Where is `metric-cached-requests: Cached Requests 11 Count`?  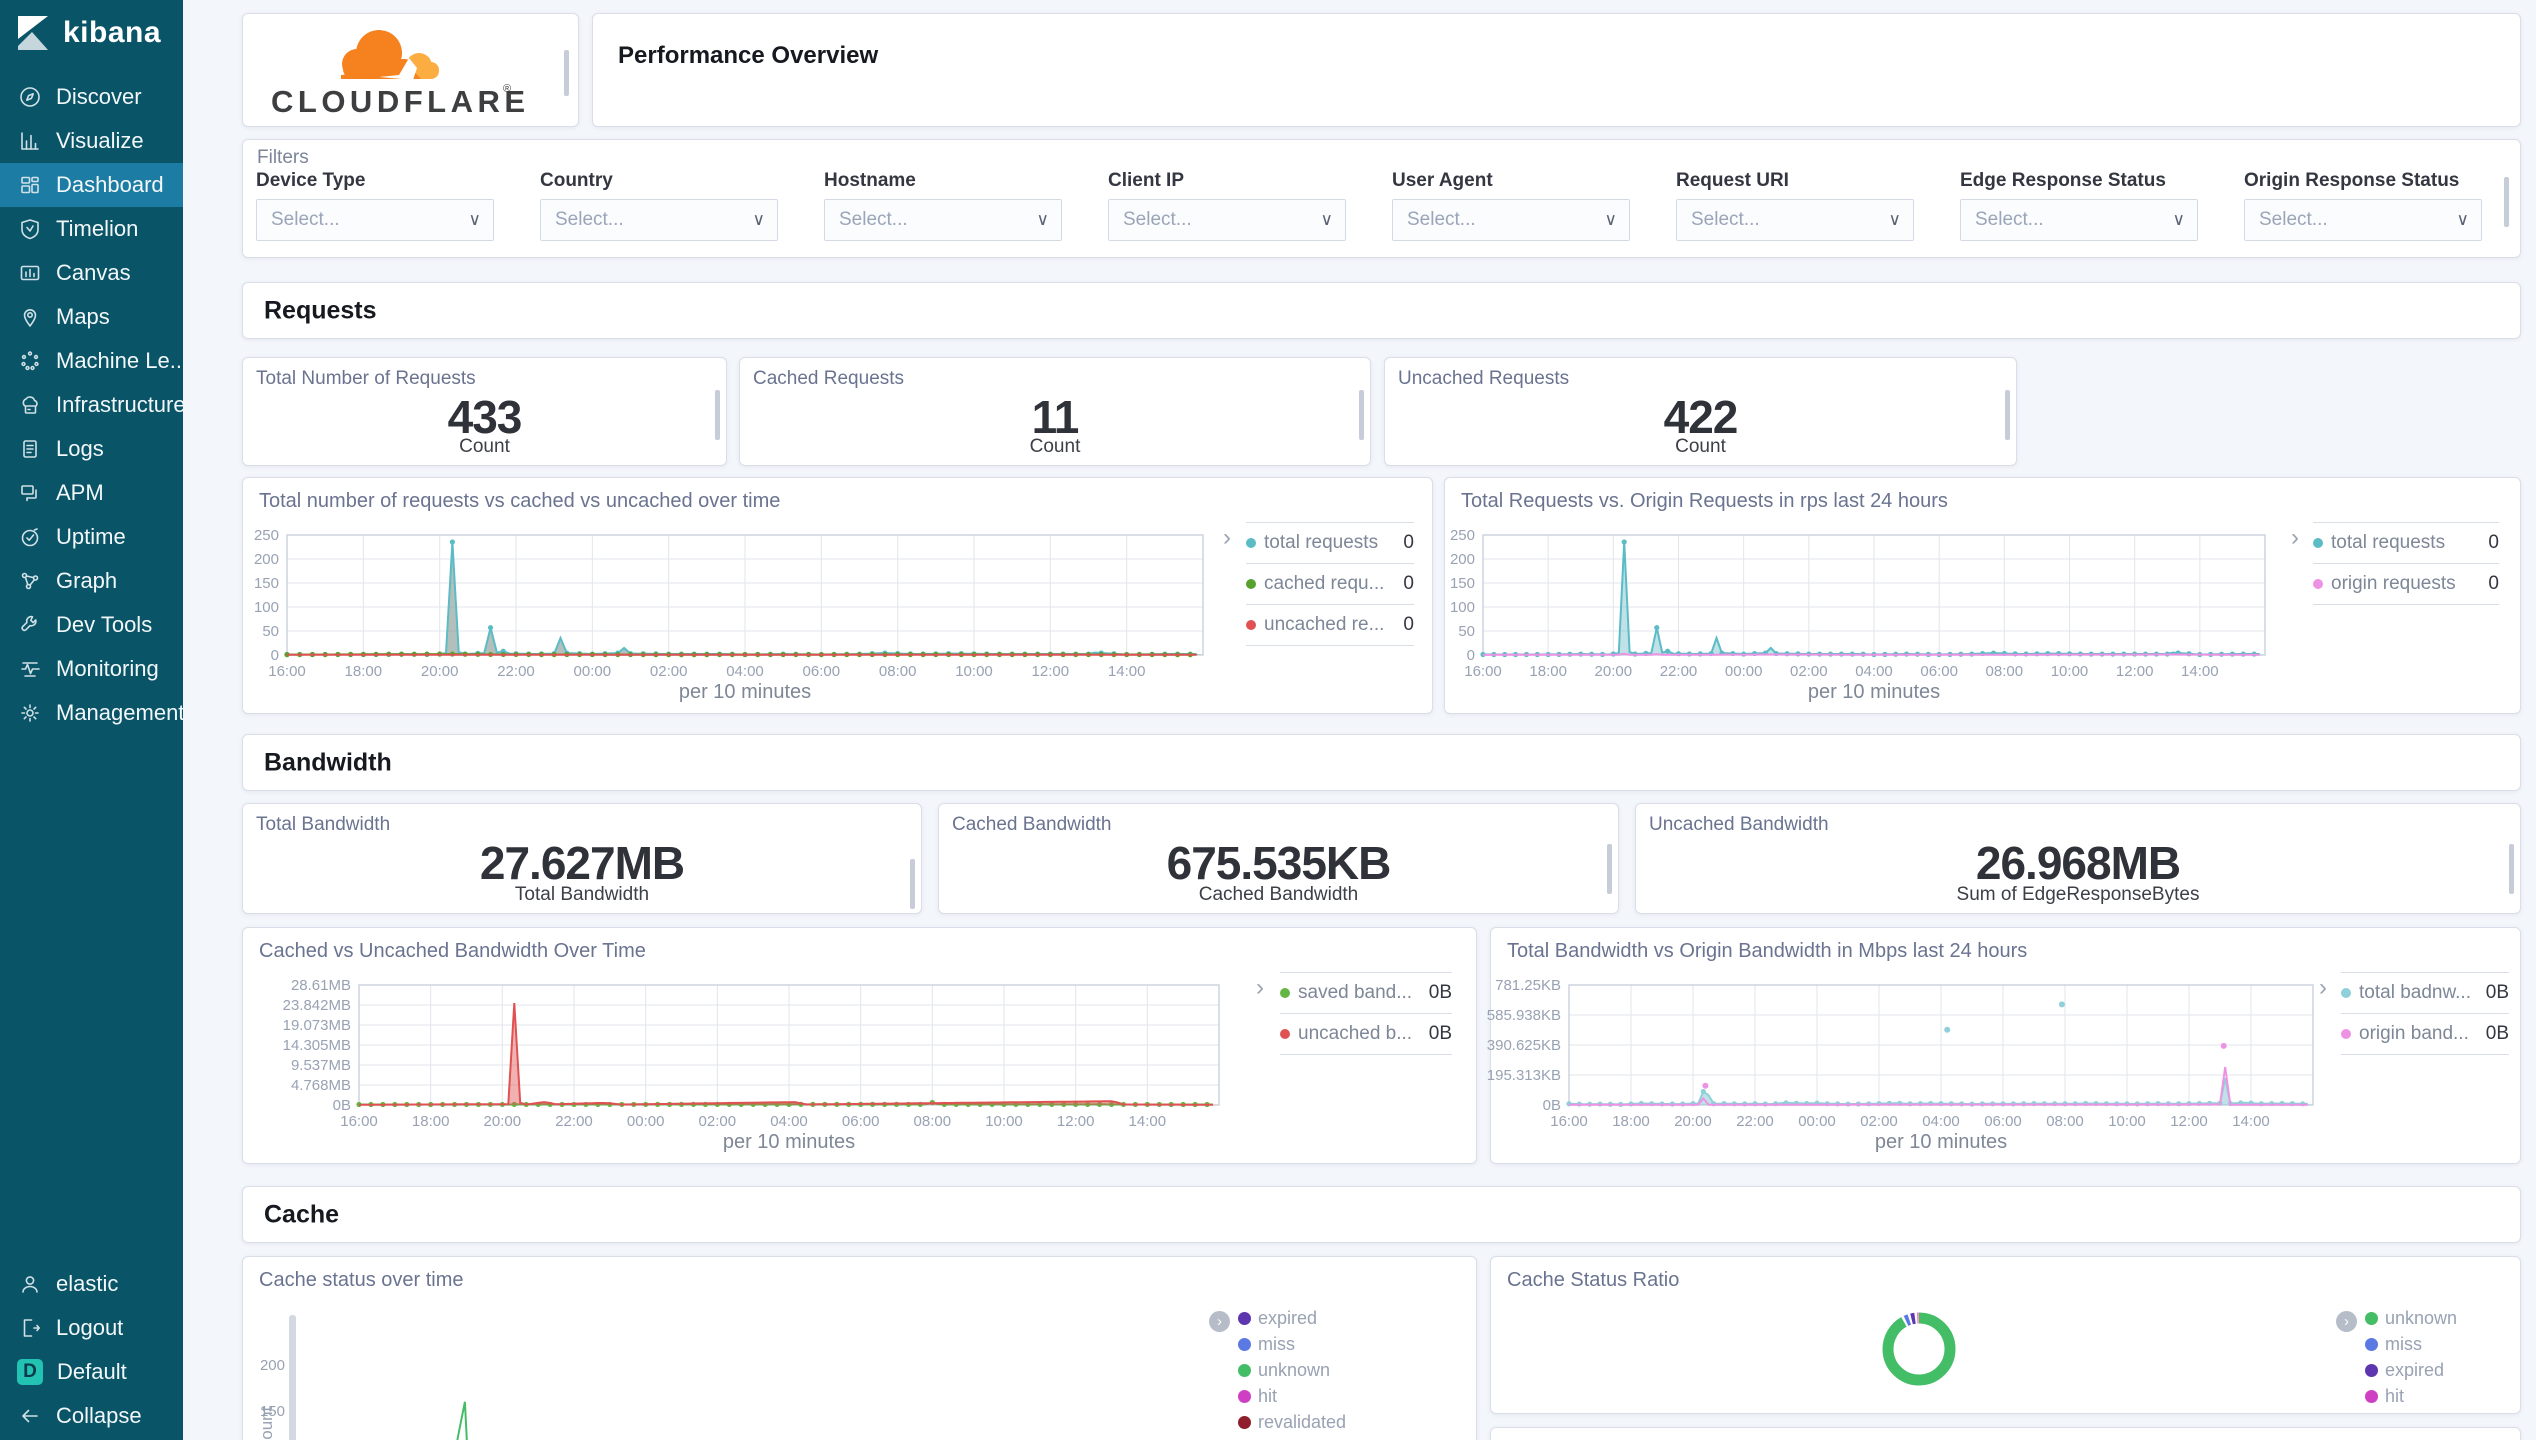
metric-cached-requests: Cached Requests 11 Count is located at coordinates (1055, 411).